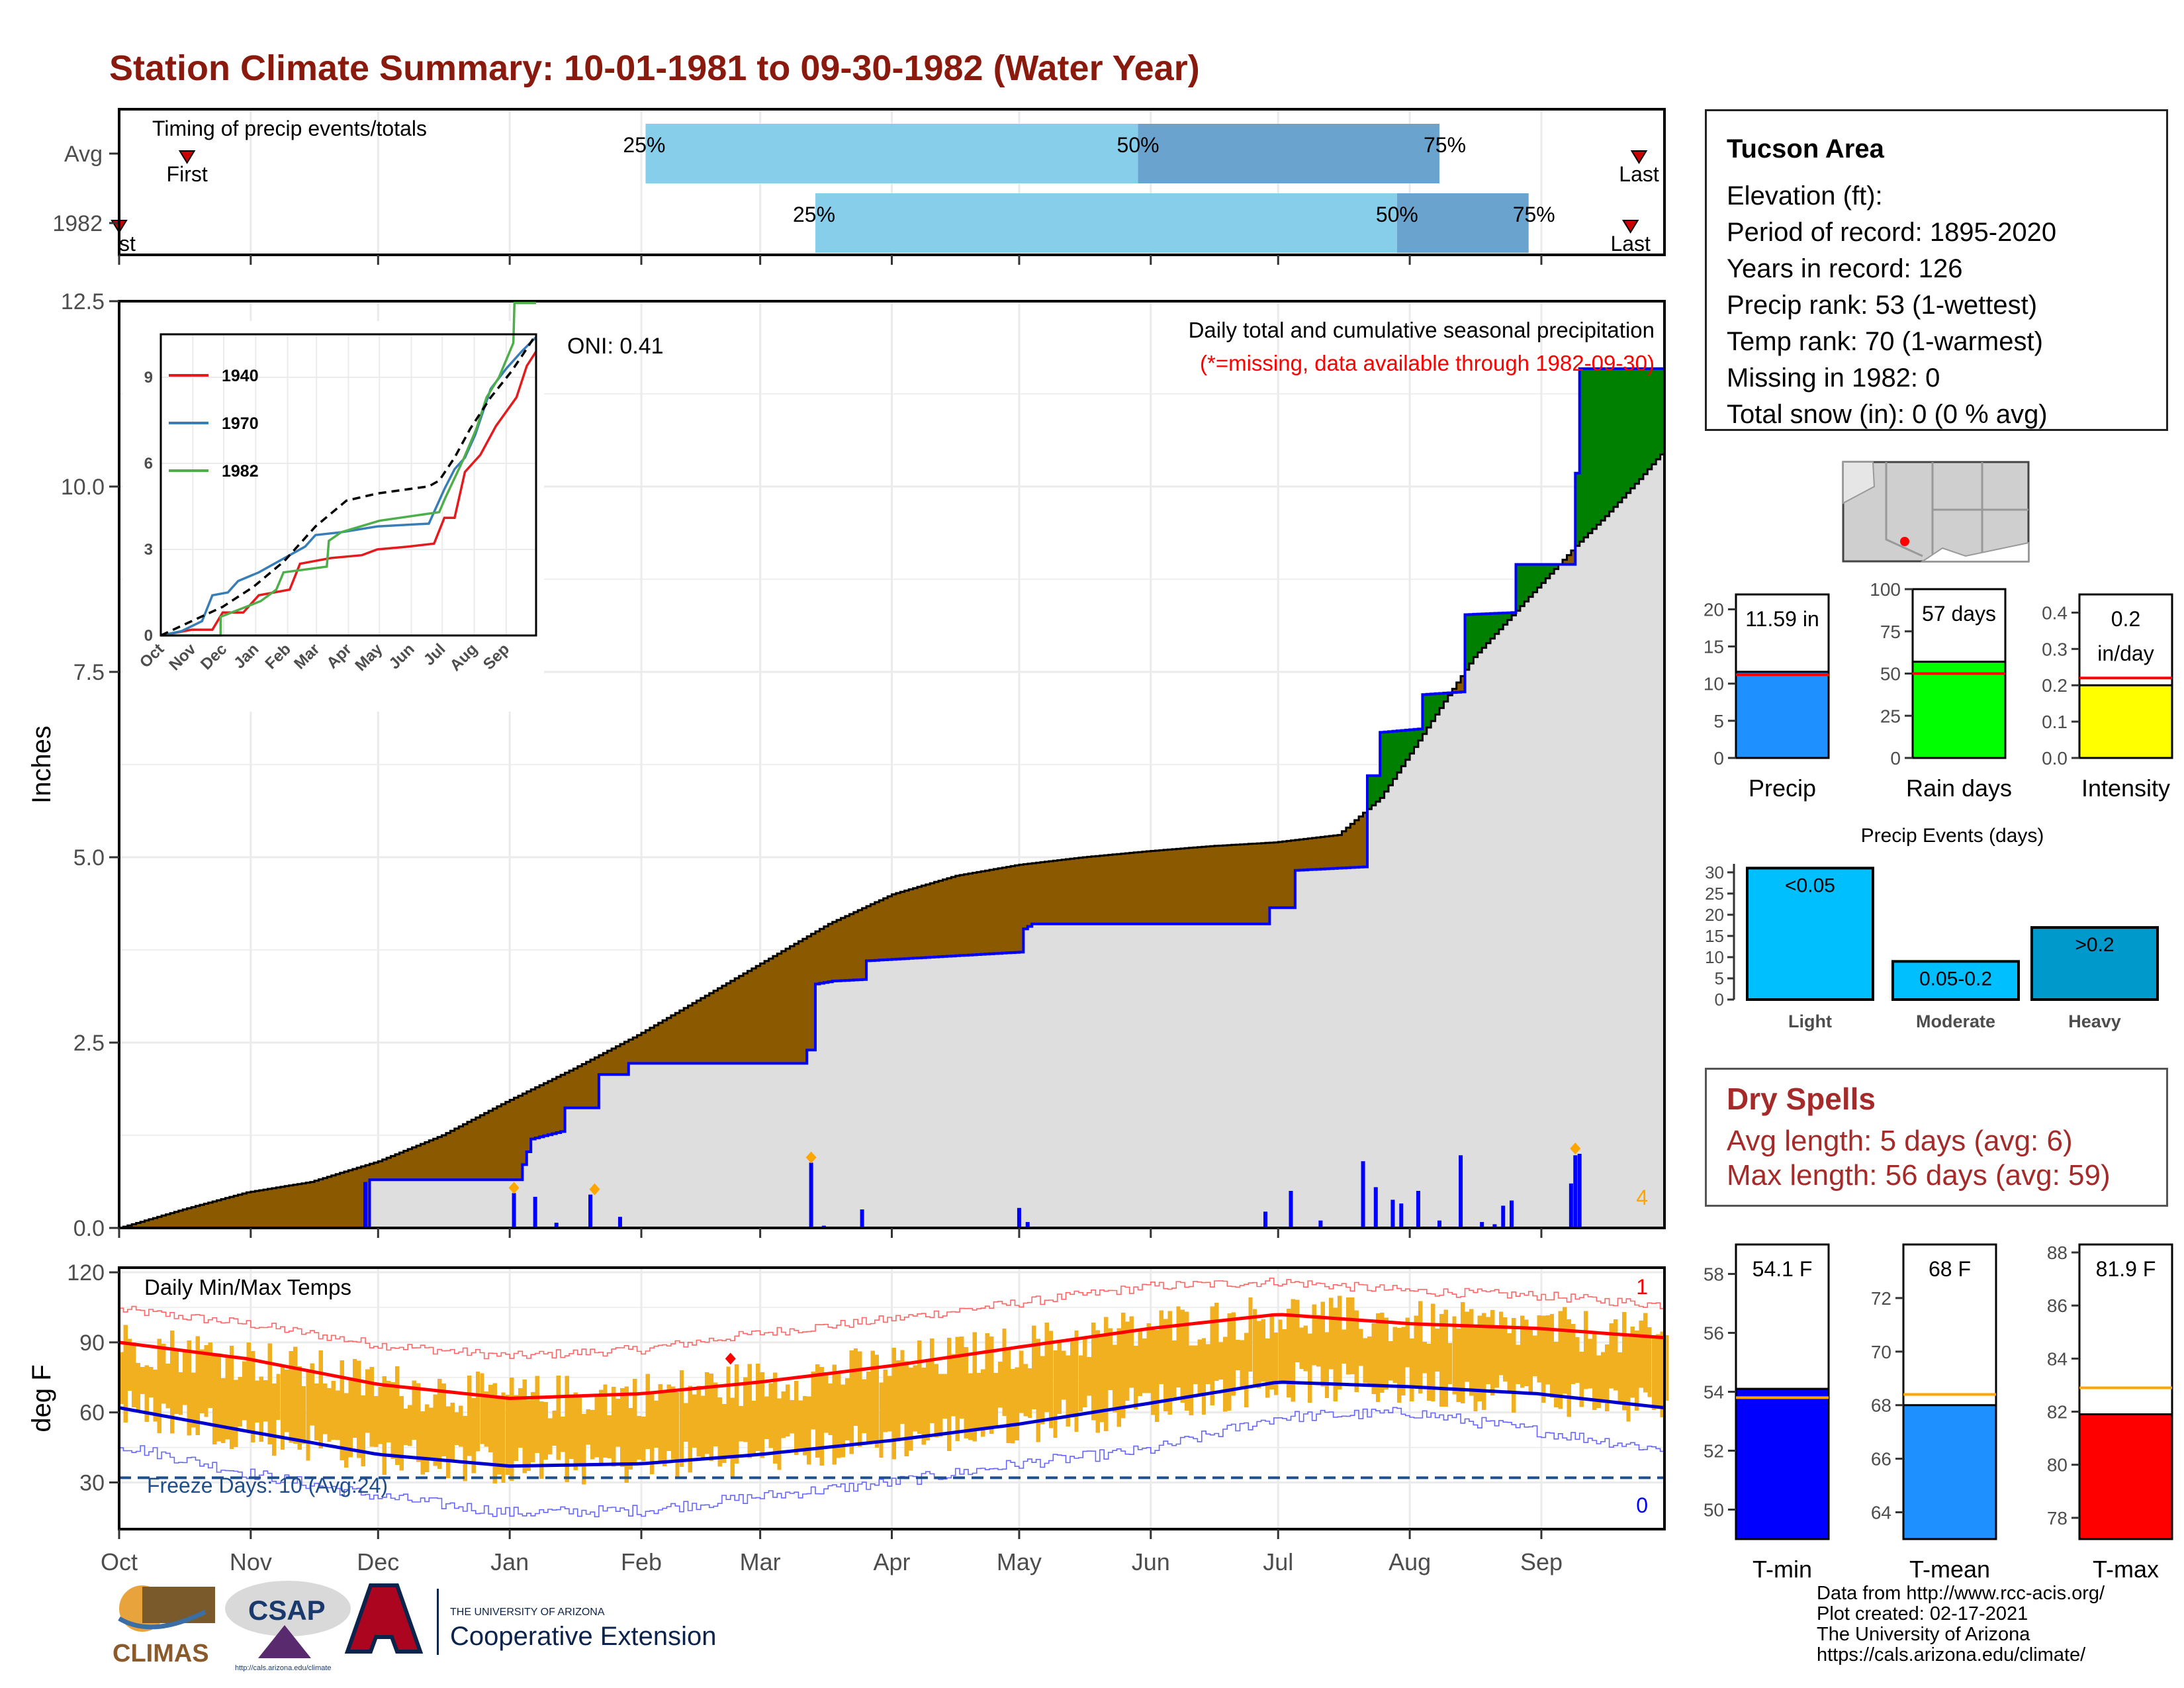 The height and width of the screenshot is (1688, 2184). Describe the element at coordinates (1900, 1141) in the screenshot. I see `dry-spells-avg: Avg length: 5 days (avg: 6)` at that location.